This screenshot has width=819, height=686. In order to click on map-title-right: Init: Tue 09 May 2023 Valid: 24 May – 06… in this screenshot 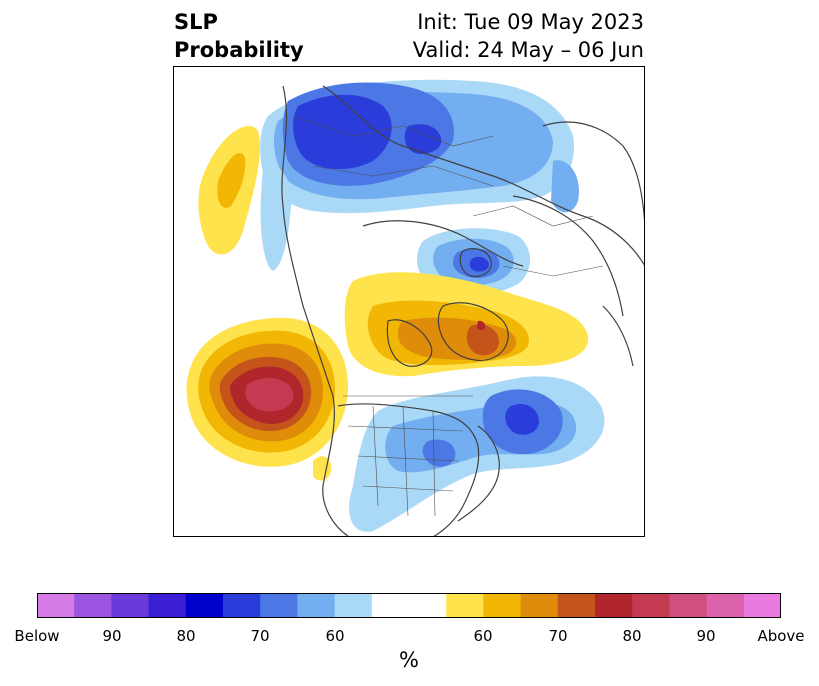, I will do `click(528, 36)`.